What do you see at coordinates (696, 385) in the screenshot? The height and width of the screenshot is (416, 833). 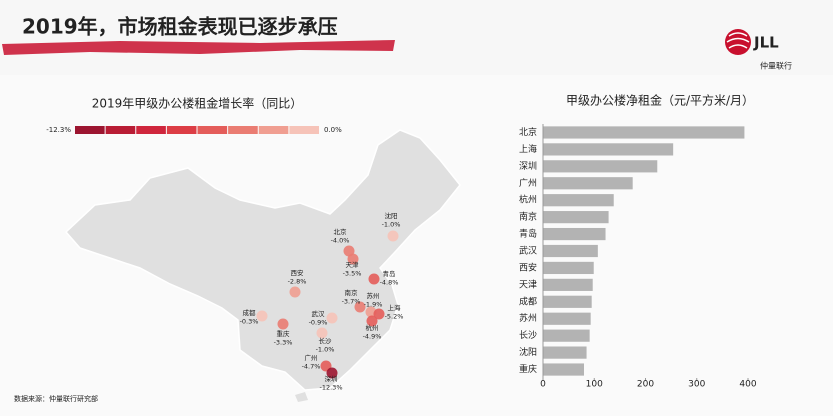 I see `x-tick-label: 300` at bounding box center [696, 385].